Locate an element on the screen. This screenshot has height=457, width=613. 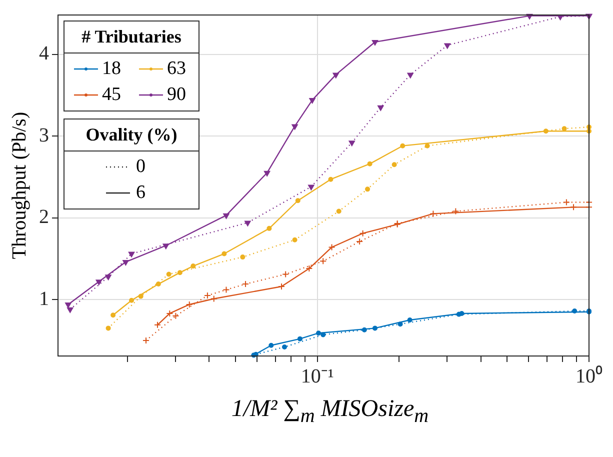
legend-label: 90 is located at coordinates (176, 94).